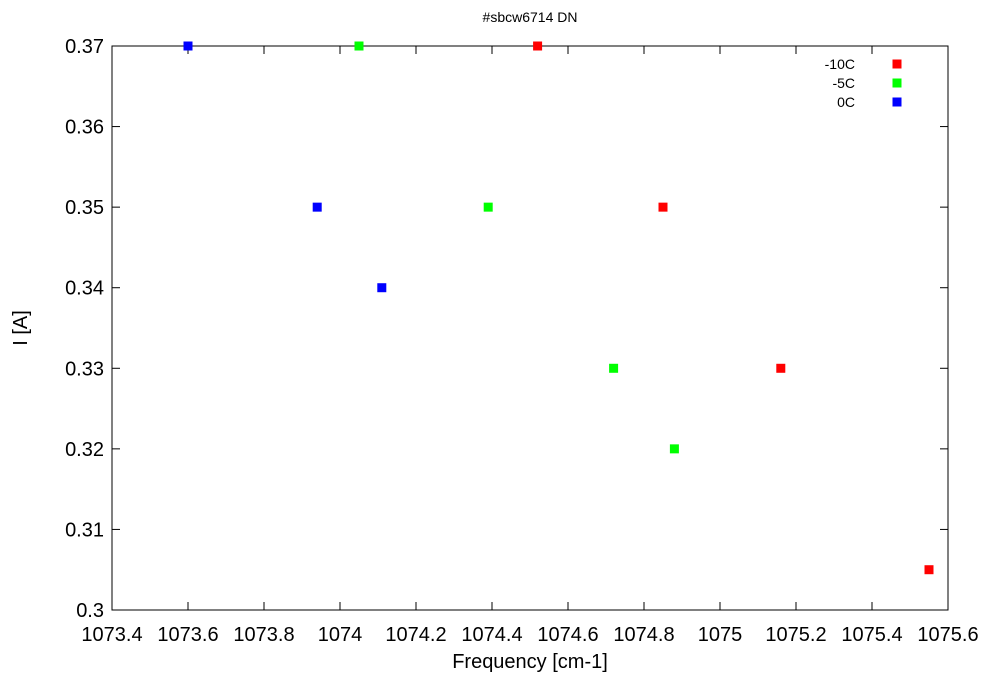 This screenshot has width=999, height=675. What do you see at coordinates (84, 369) in the screenshot?
I see `y-tick-label: 0.33` at bounding box center [84, 369].